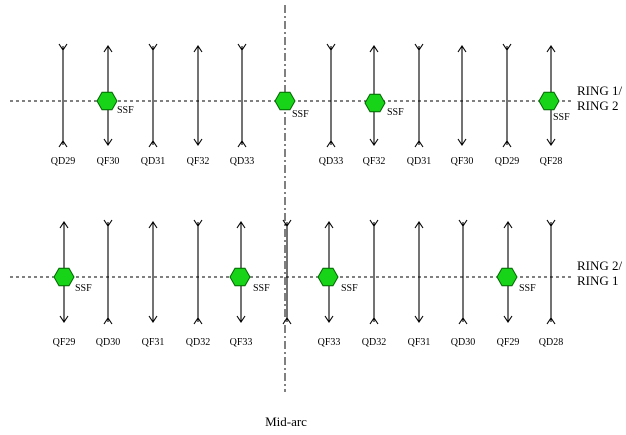 The width and height of the screenshot is (626, 435). What do you see at coordinates (508, 342) in the screenshot?
I see `magnet-label: QF29` at bounding box center [508, 342].